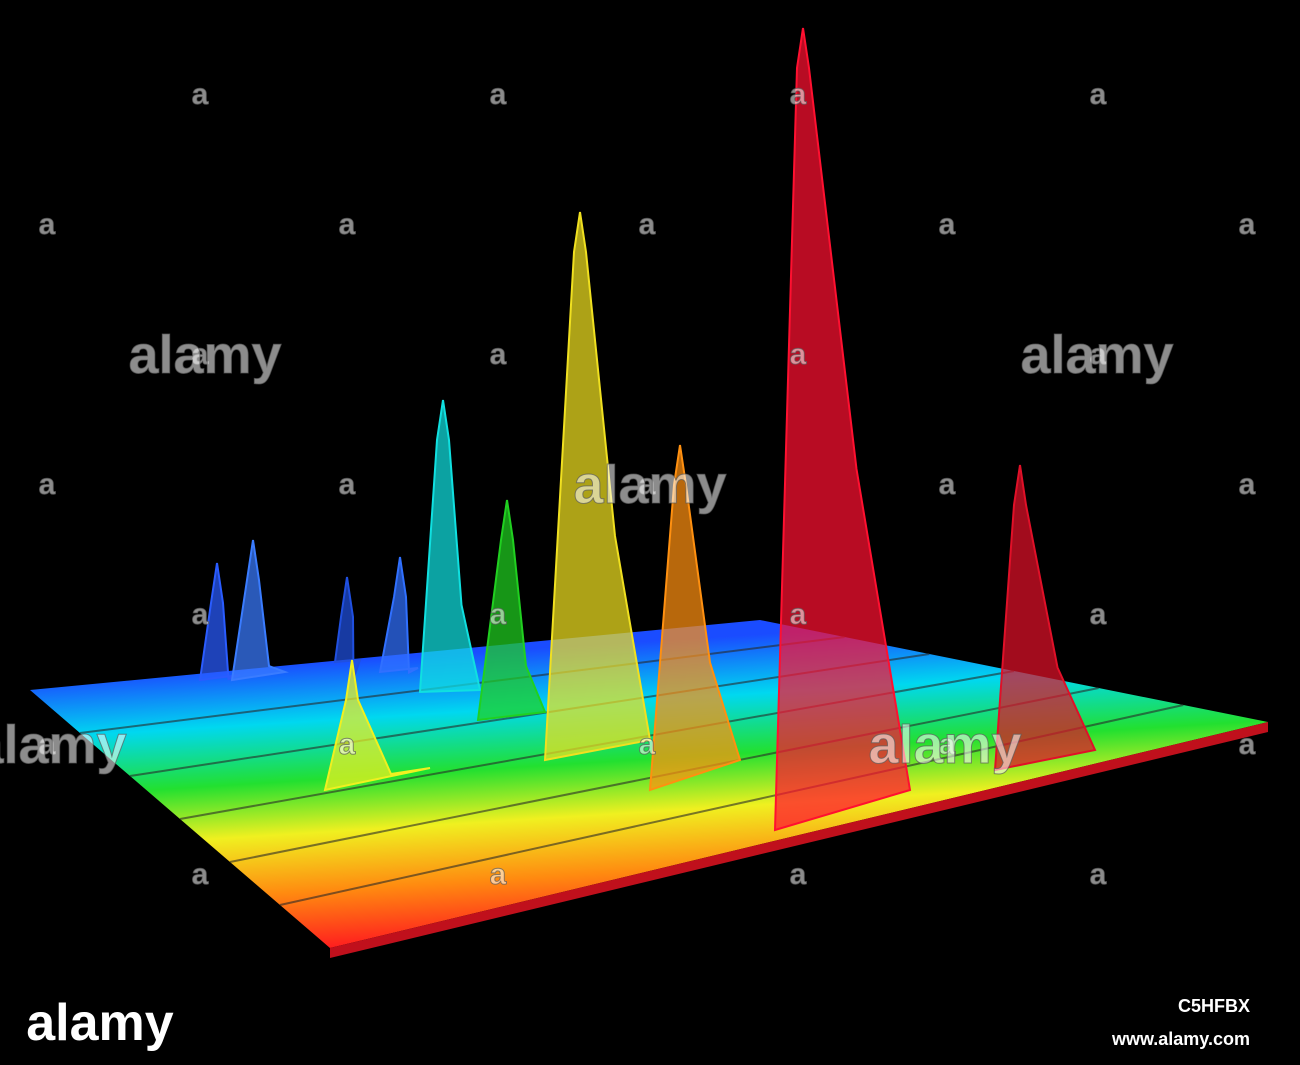 The height and width of the screenshot is (1065, 1300). Describe the element at coordinates (100, 1023) in the screenshot. I see `footer-logo: alamy` at that location.